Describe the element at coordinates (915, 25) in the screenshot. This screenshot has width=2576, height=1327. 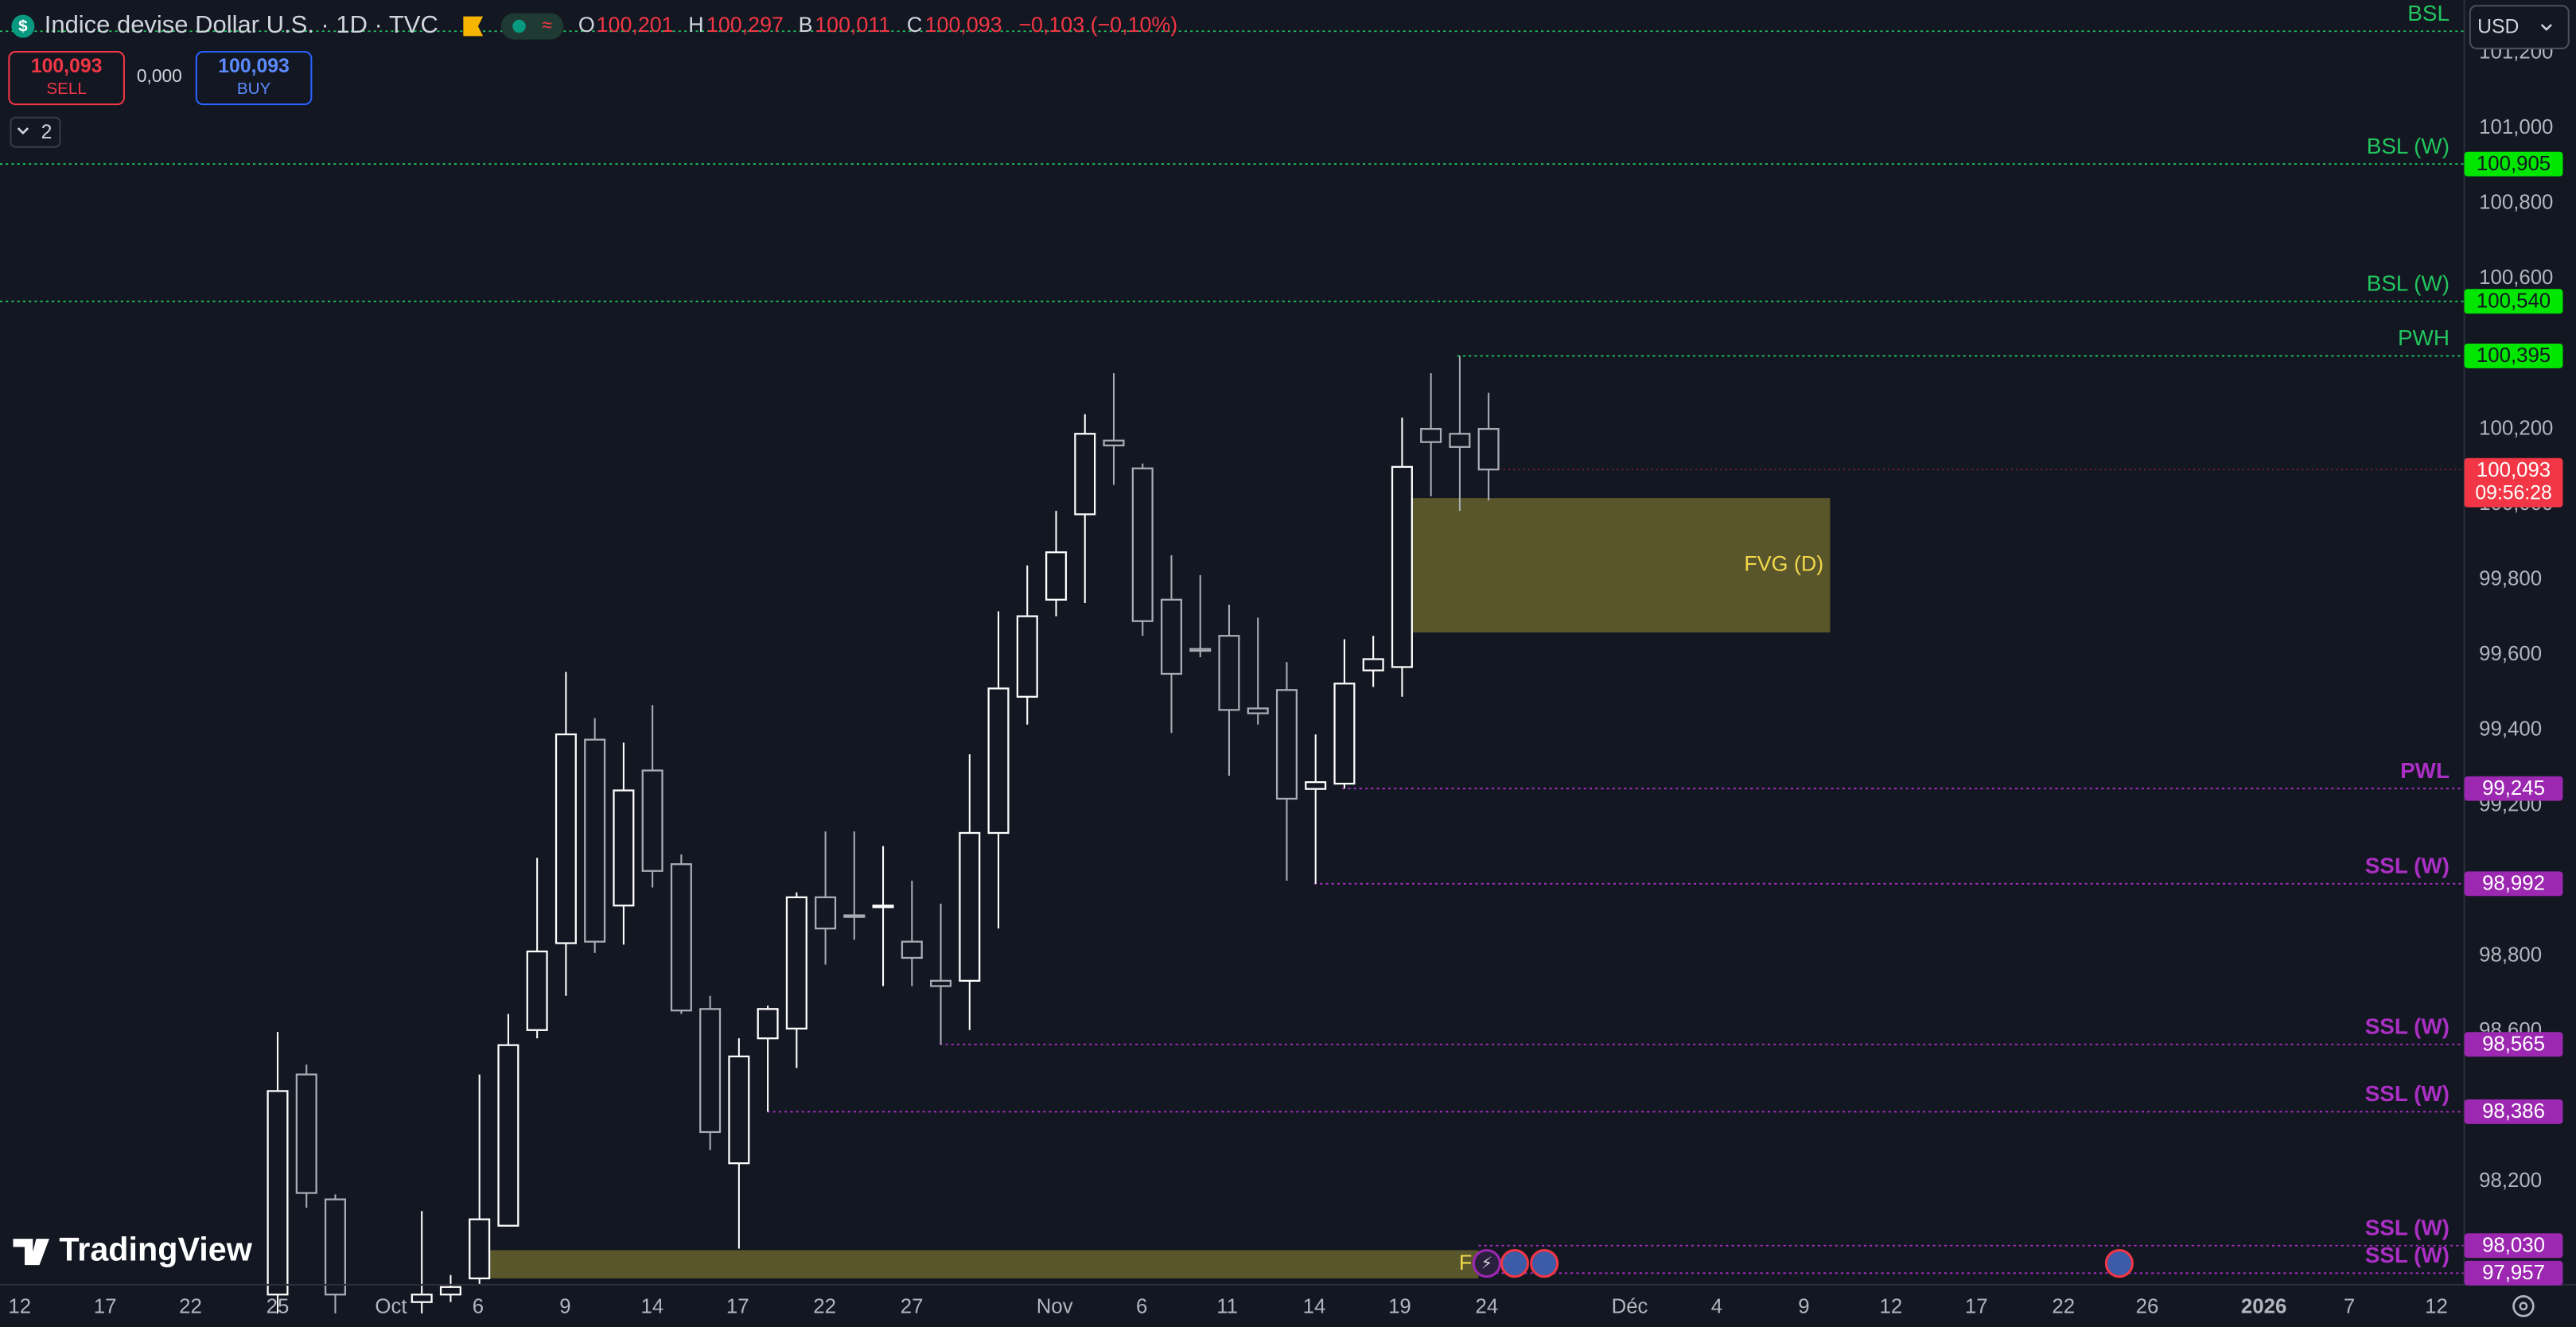
I see `ohlc-key: C` at that location.